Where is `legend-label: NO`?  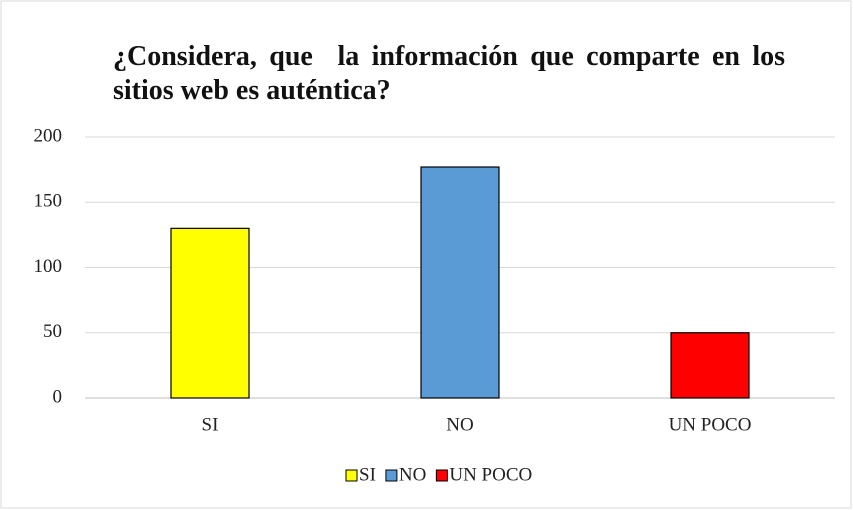 legend-label: NO is located at coordinates (412, 474).